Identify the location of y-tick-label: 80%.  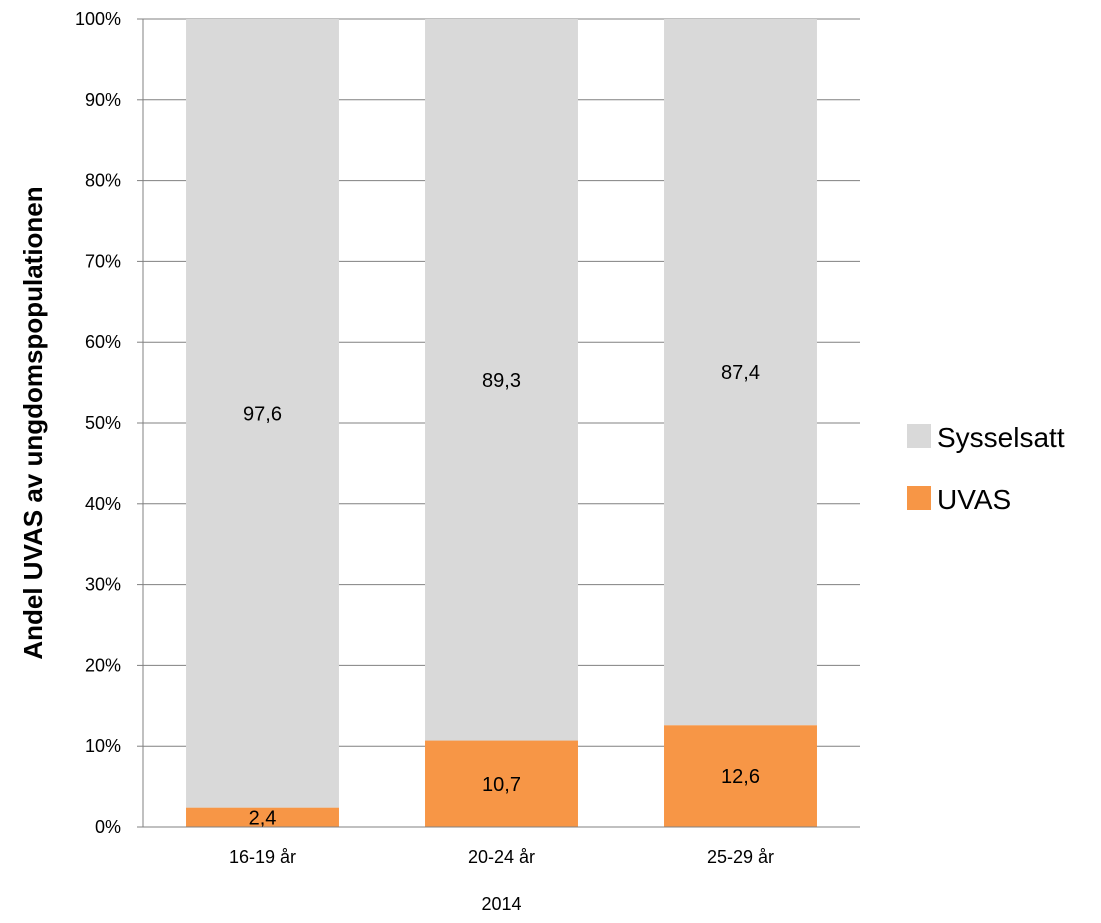
(103, 181).